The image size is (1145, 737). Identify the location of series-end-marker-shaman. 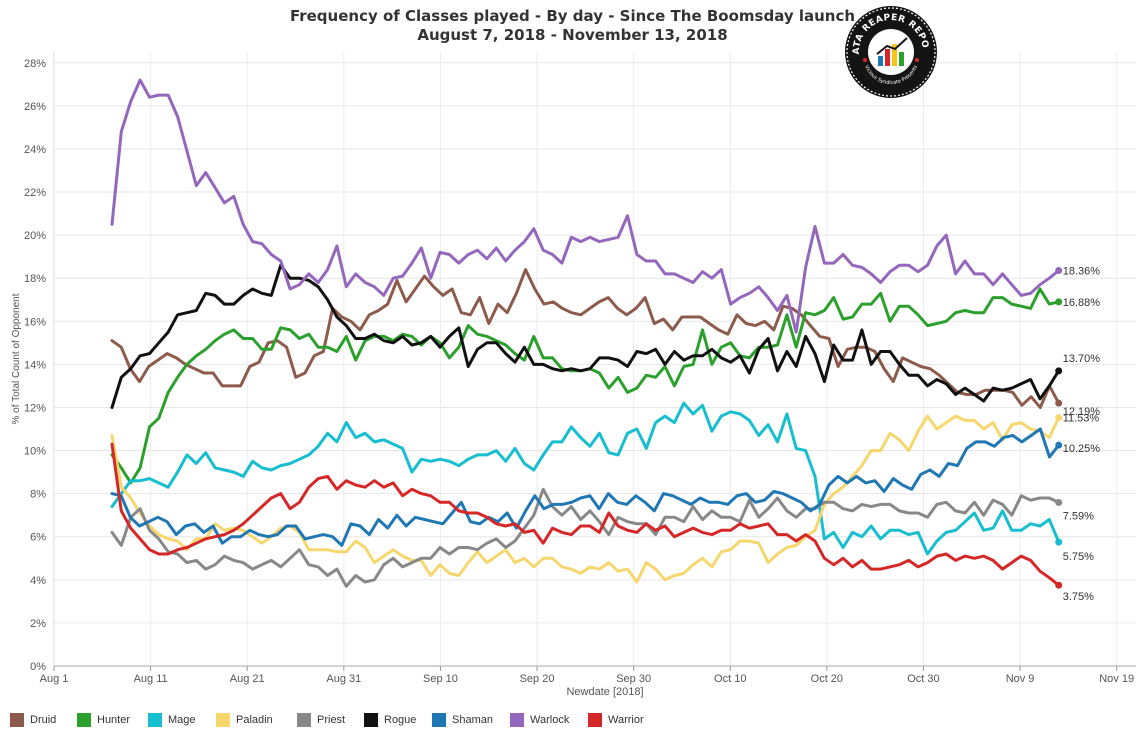
(1059, 445).